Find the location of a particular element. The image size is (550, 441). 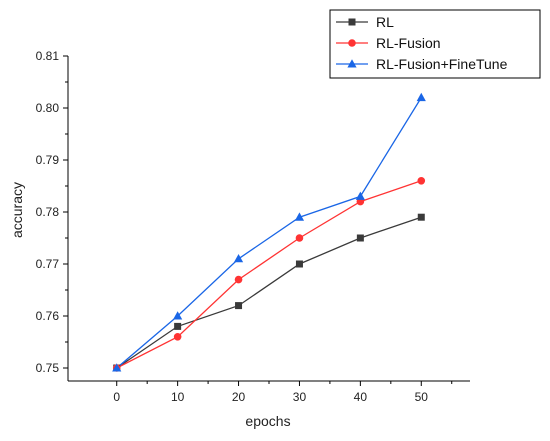

y-axis-title: accuracy is located at coordinates (17, 210).